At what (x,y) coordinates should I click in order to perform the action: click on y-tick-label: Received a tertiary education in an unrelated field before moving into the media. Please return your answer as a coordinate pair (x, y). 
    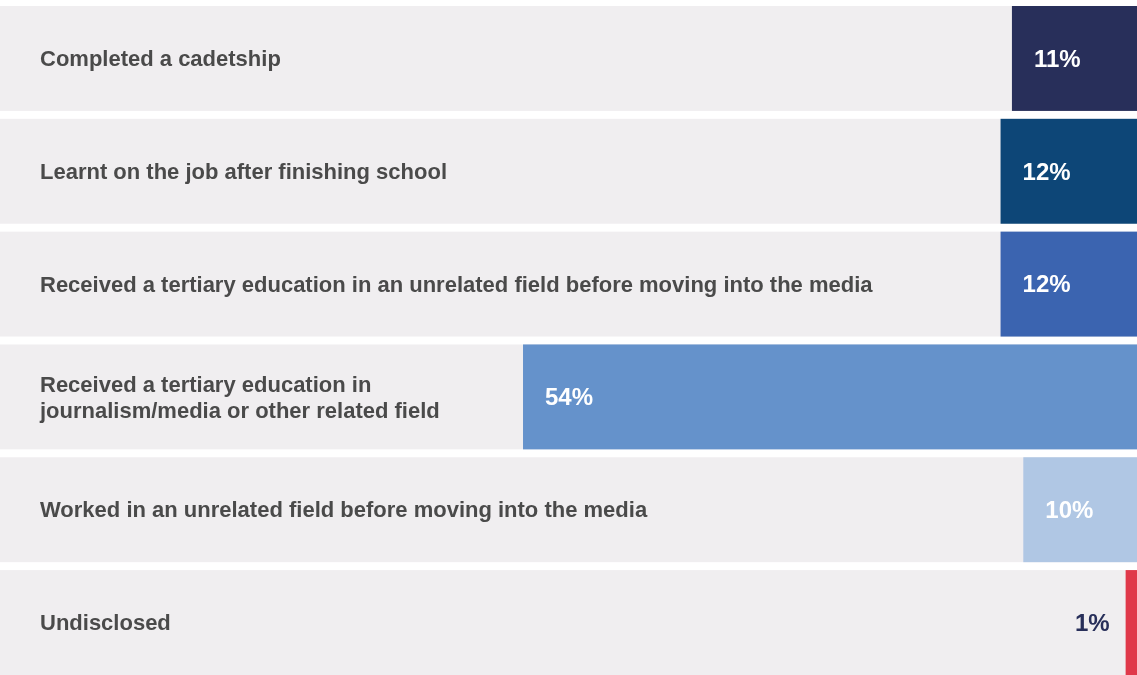
    Looking at the image, I should click on (457, 284).